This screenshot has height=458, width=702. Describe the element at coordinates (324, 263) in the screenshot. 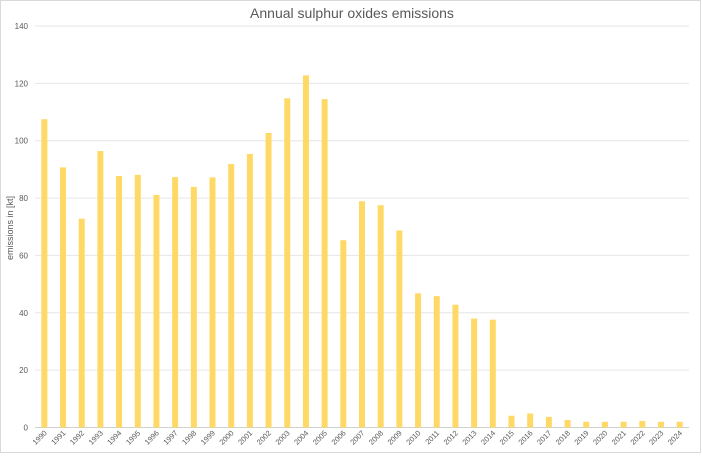

I see `bar-2005` at that location.